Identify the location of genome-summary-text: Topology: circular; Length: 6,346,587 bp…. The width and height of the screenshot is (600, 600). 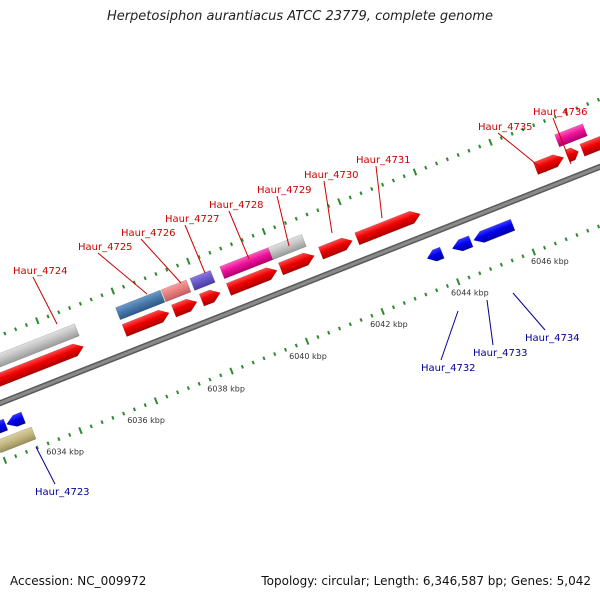
(426, 581).